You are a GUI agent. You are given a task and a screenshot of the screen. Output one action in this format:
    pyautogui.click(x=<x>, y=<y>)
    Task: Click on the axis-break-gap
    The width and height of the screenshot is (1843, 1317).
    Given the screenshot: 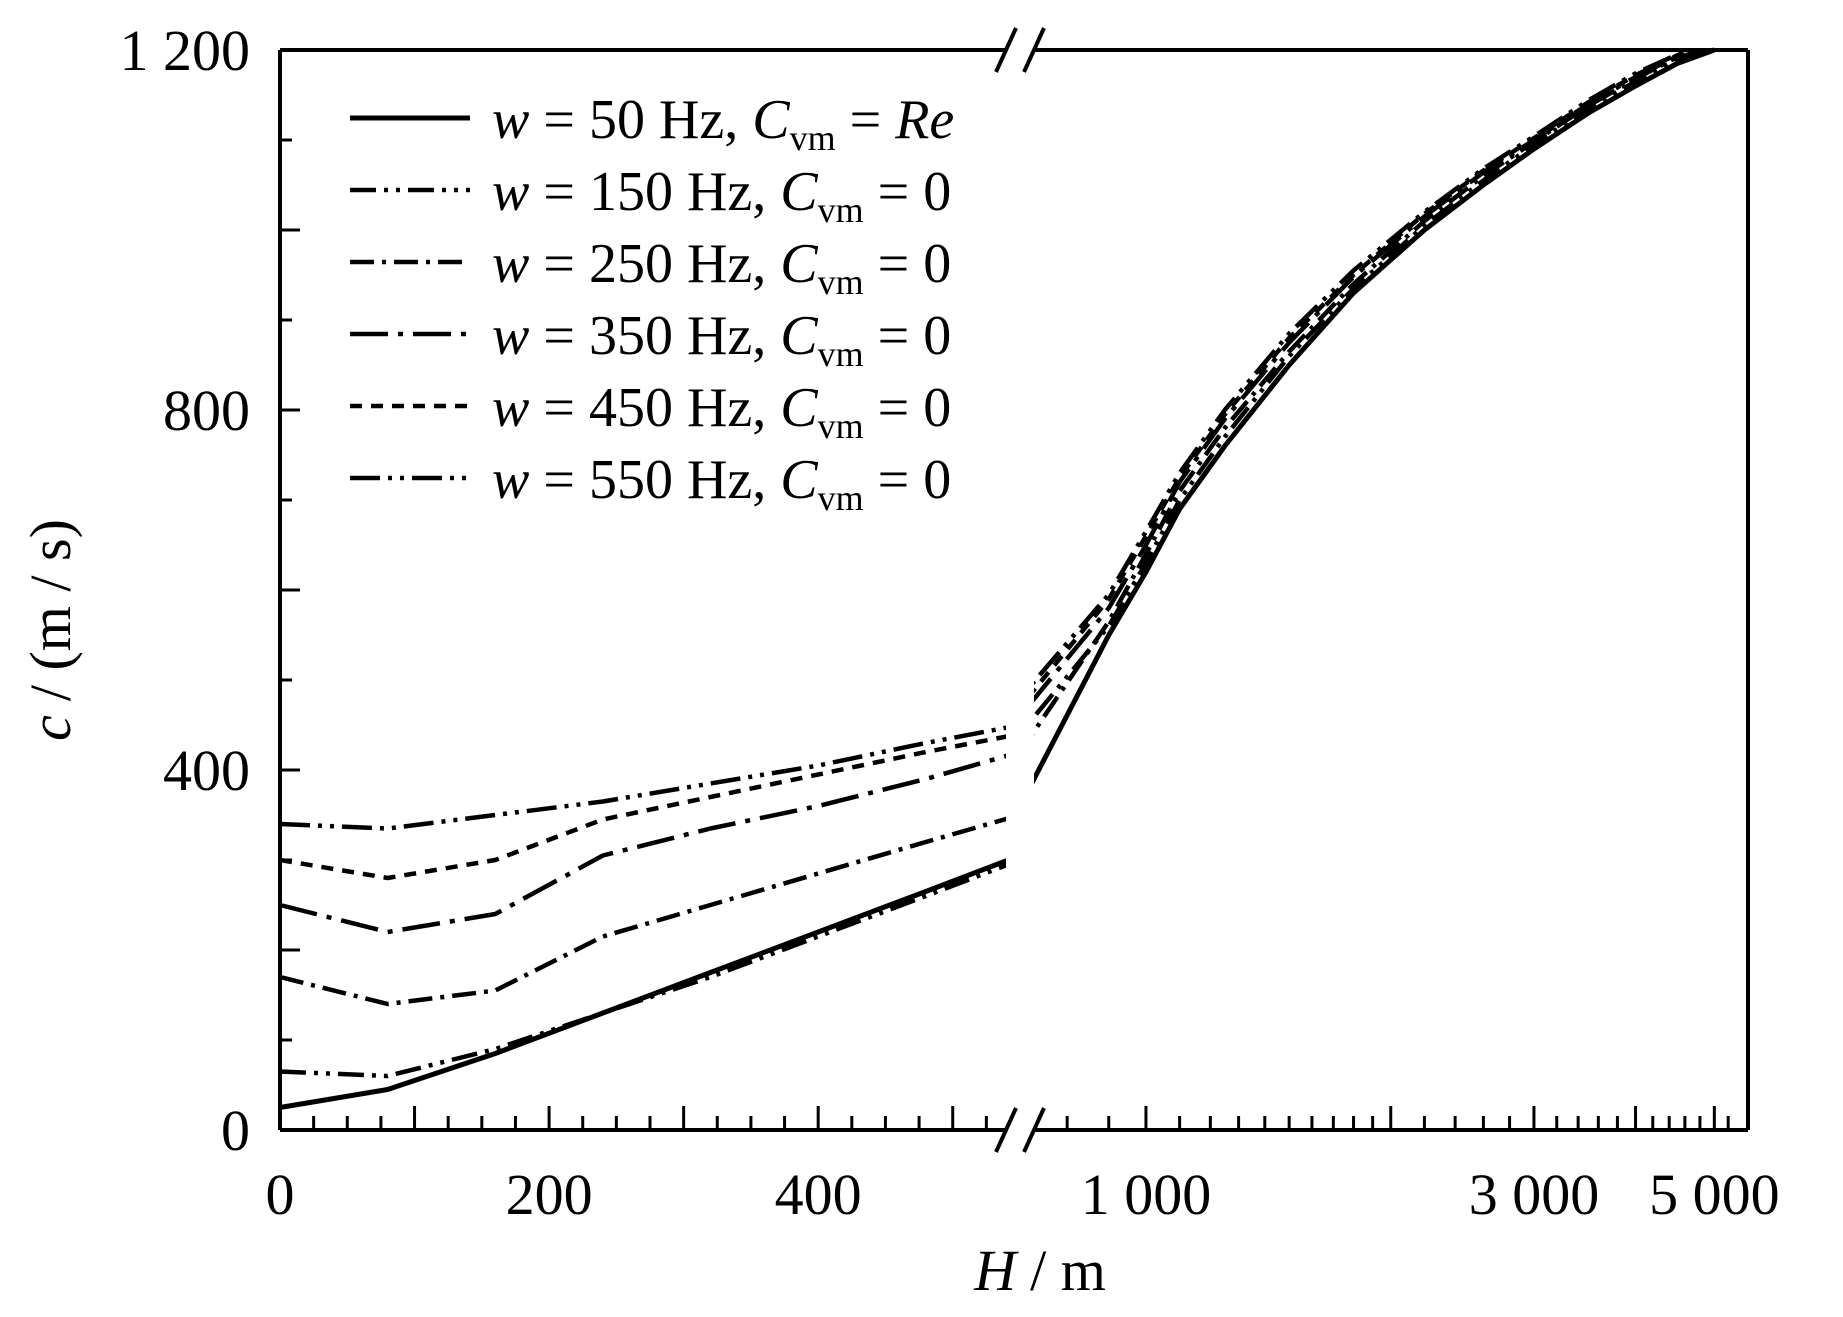 What is the action you would take?
    pyautogui.click(x=1020, y=590)
    